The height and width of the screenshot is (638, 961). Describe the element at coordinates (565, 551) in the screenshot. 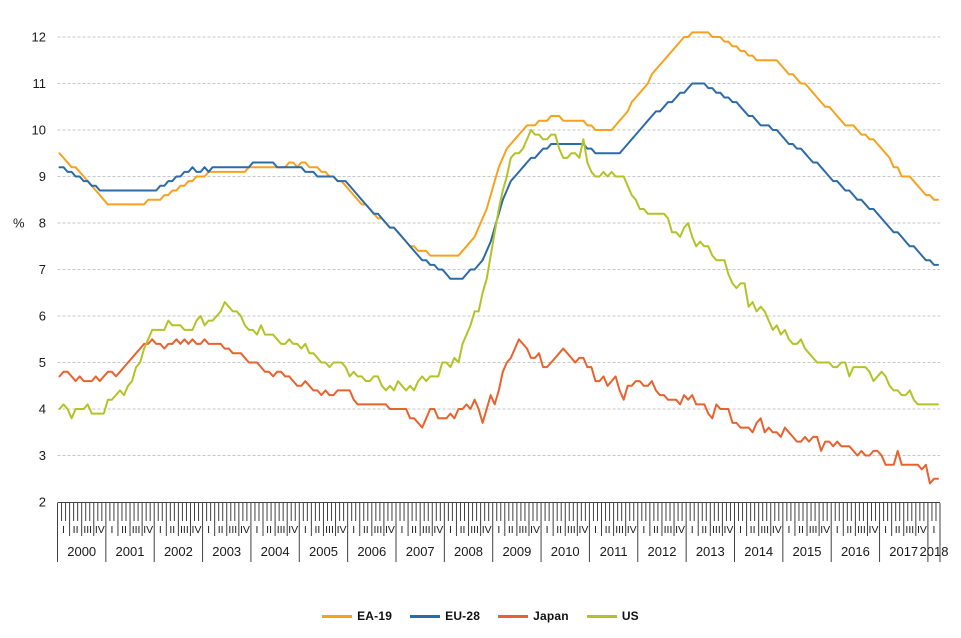

I see `year-tick-label: 2010` at that location.